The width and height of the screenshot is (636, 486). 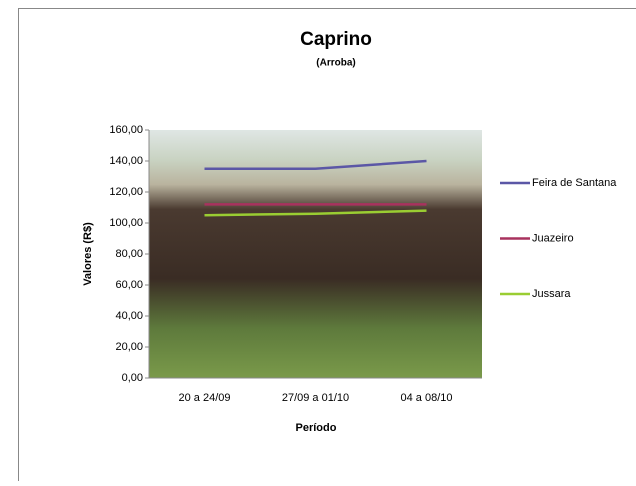 What do you see at coordinates (316, 428) in the screenshot?
I see `x-axis-label: Período` at bounding box center [316, 428].